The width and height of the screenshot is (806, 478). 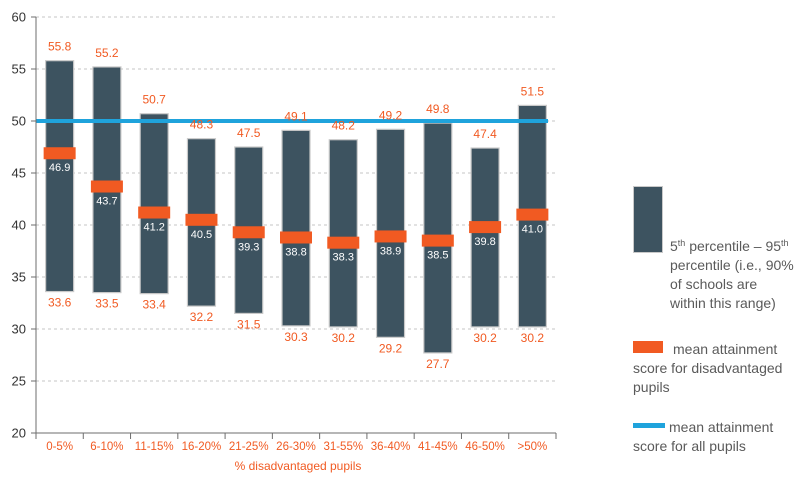 I want to click on x-tick-label: 21-25%, so click(x=249, y=447).